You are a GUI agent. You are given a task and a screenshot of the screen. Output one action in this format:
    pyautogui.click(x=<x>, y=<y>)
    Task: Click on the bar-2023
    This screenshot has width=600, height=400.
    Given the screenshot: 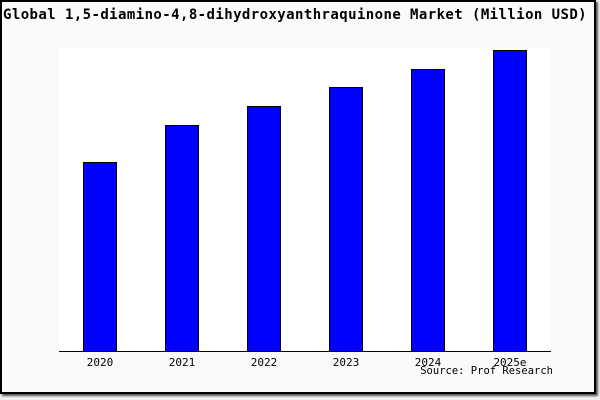 What is the action you would take?
    pyautogui.click(x=346, y=219)
    